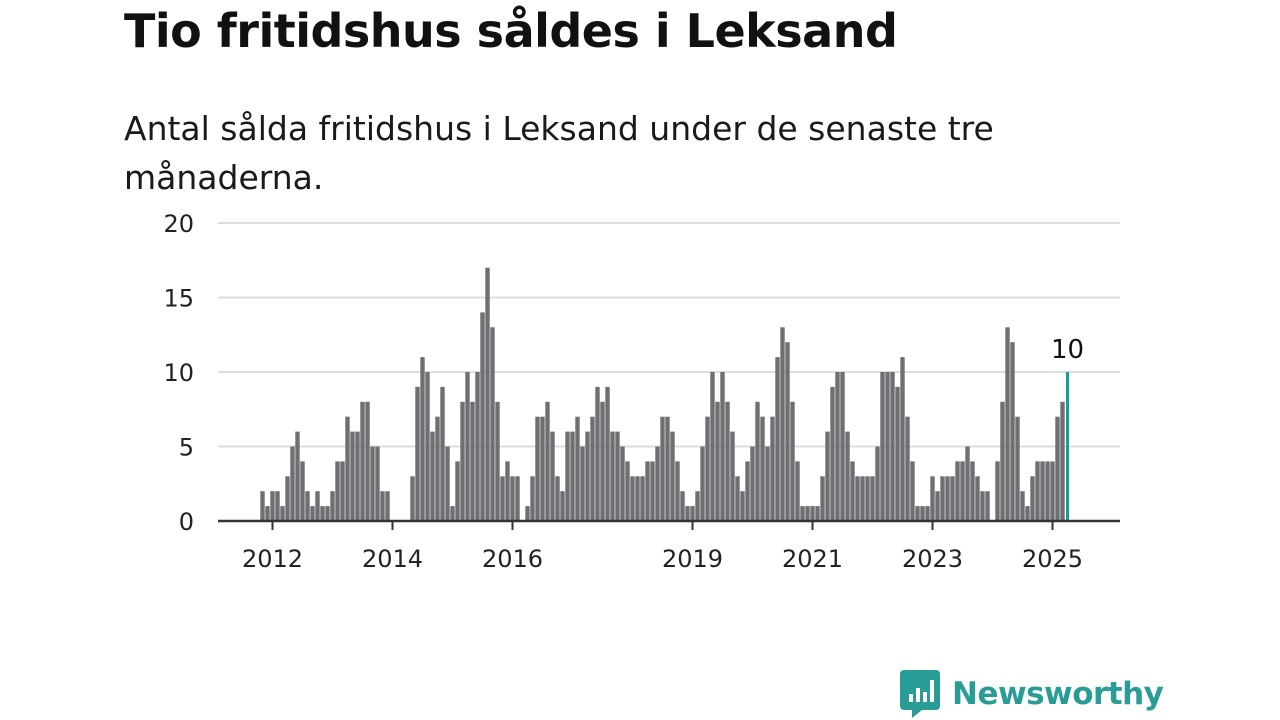  What do you see at coordinates (1067, 446) in the screenshot?
I see `highlight-bar` at bounding box center [1067, 446].